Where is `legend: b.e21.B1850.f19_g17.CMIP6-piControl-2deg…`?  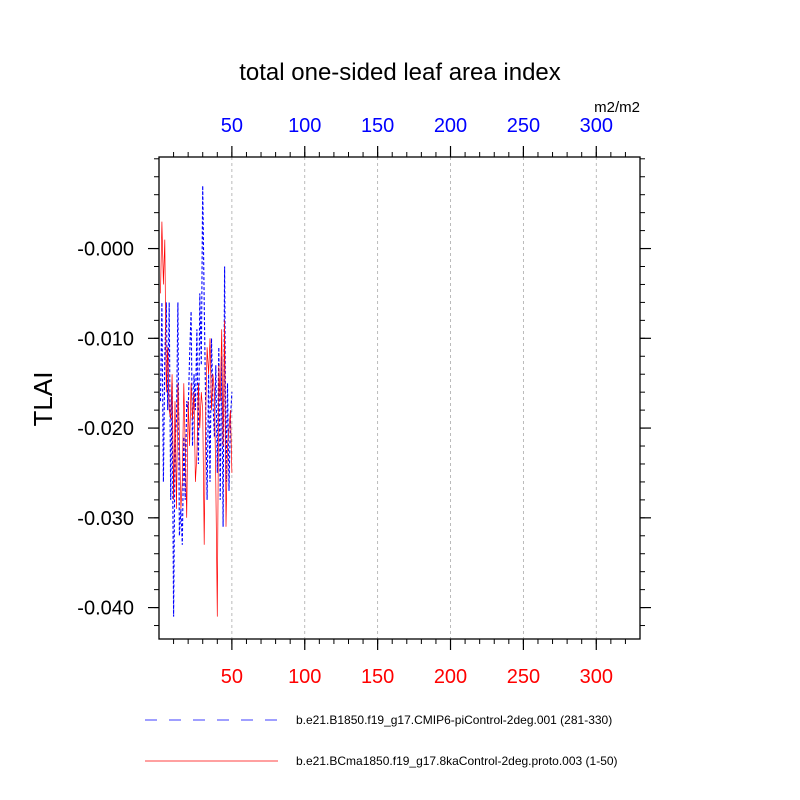 legend: b.e21.B1850.f19_g17.CMIP6-piControl-2deg… is located at coordinates (381, 740).